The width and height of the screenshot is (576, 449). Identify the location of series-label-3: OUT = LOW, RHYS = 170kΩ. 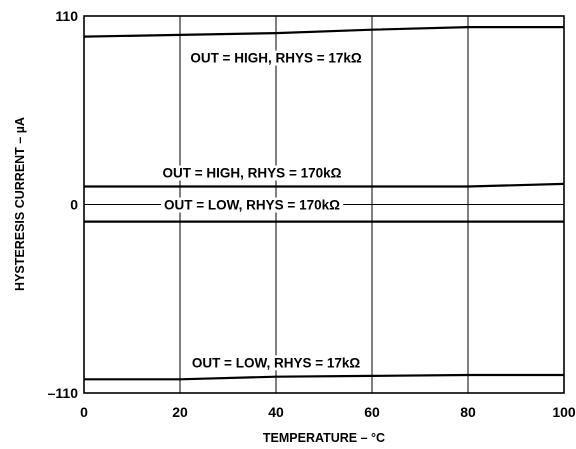
(252, 205).